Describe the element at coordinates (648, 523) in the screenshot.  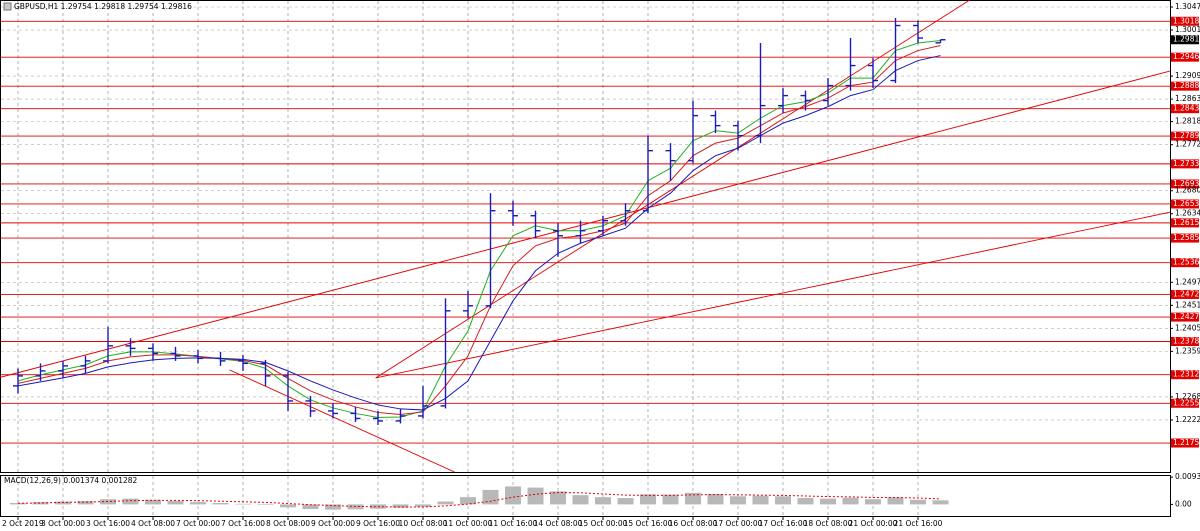
I see `x-tick-label: 15 Oct 16:00` at that location.